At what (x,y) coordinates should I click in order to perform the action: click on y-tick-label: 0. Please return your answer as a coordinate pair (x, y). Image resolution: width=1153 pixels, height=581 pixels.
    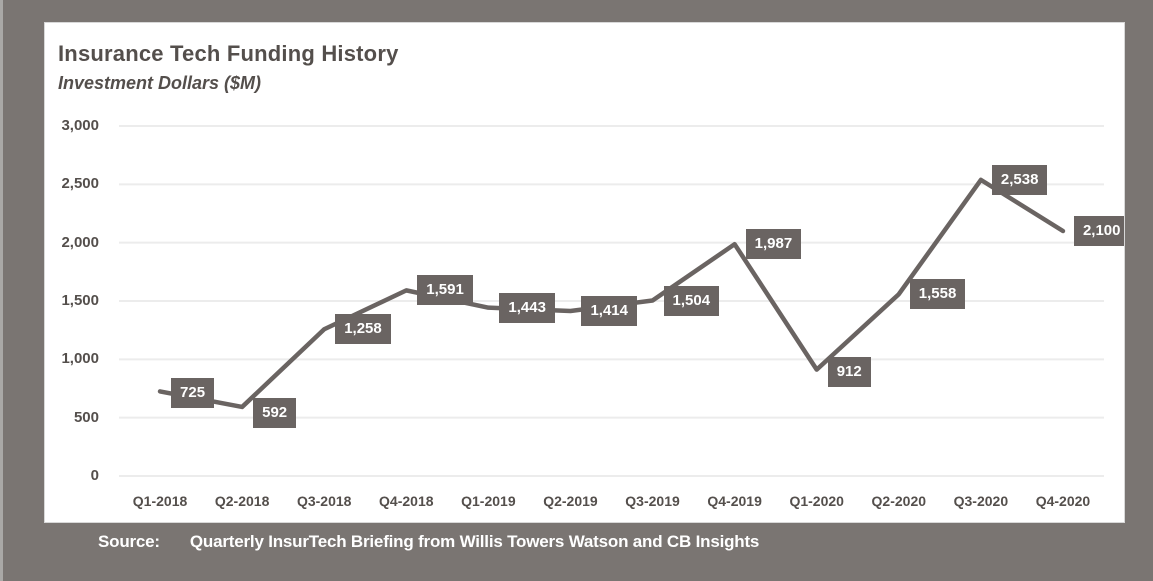
    Looking at the image, I should click on (94, 475).